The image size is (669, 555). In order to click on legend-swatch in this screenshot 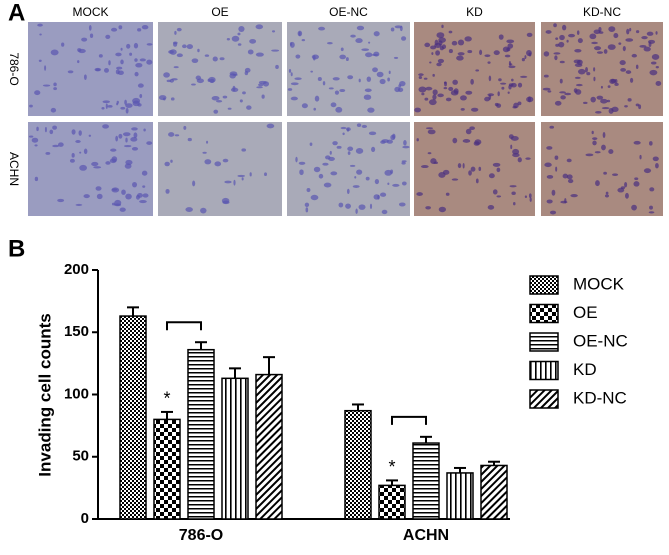, I will do `click(544, 313)`.